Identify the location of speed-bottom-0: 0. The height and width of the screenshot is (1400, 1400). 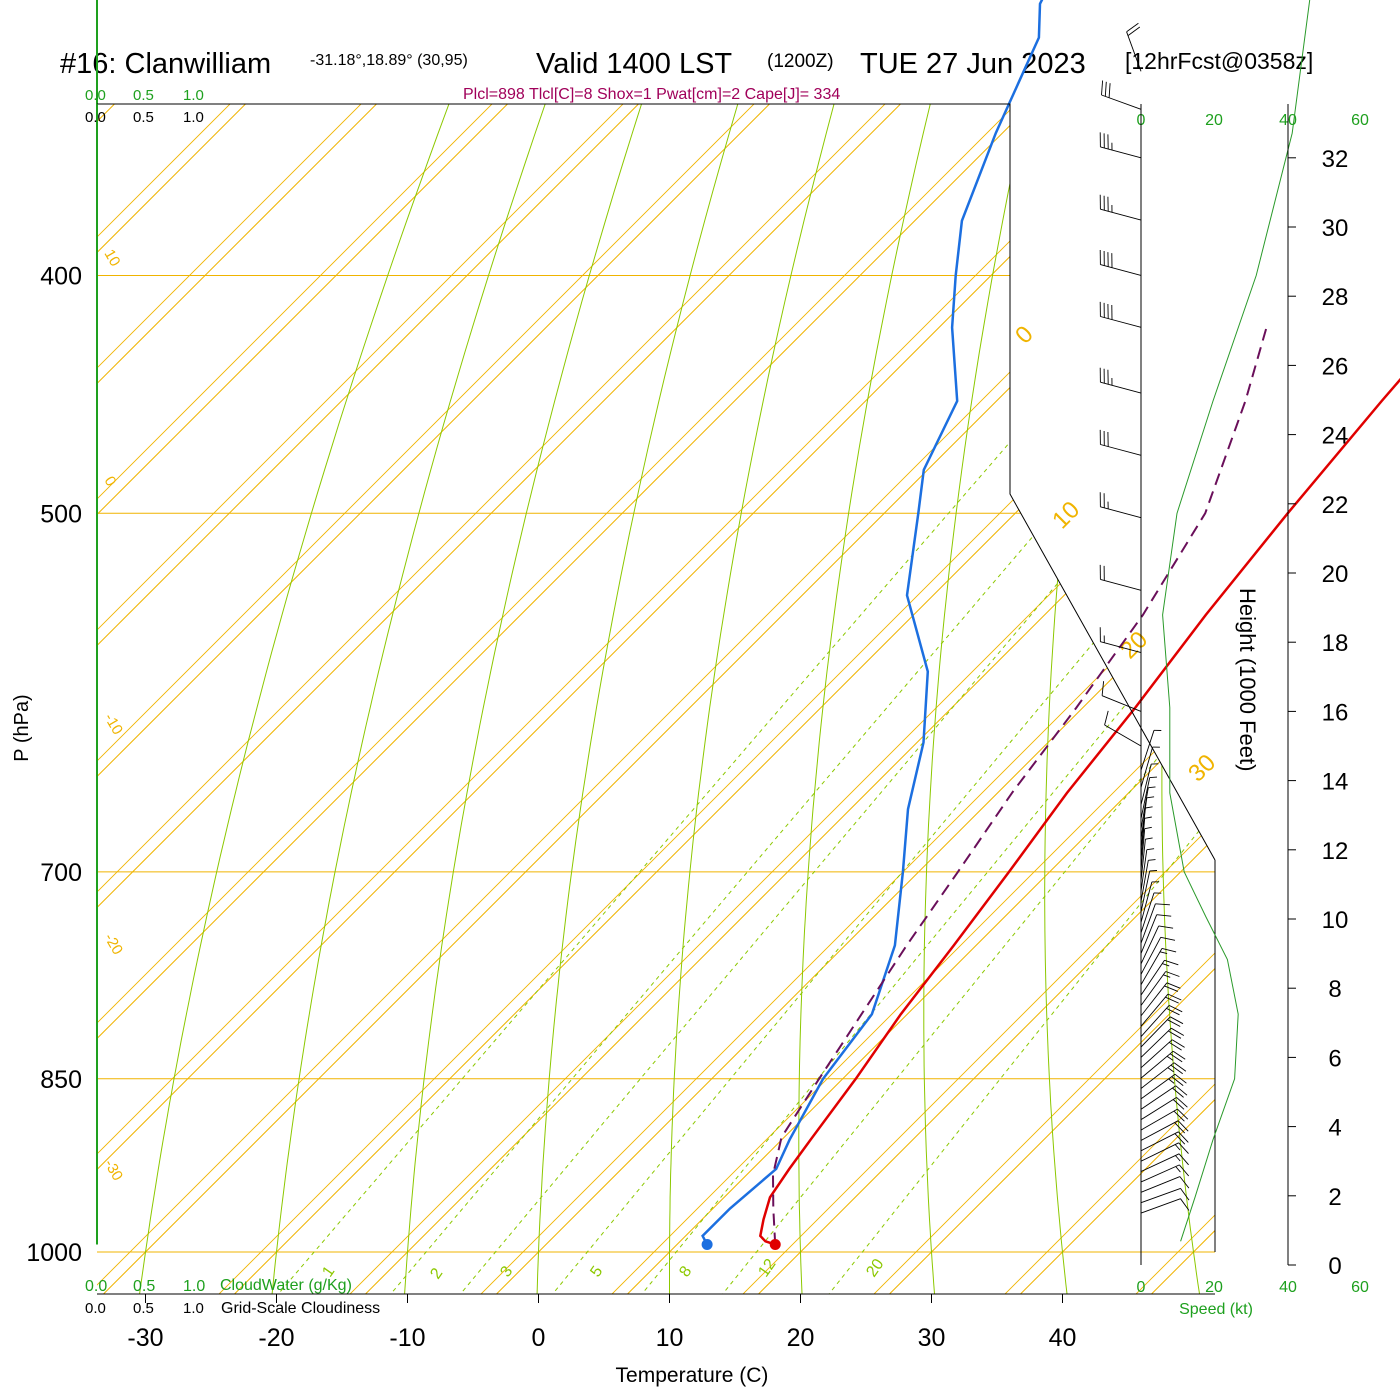
(1141, 1287).